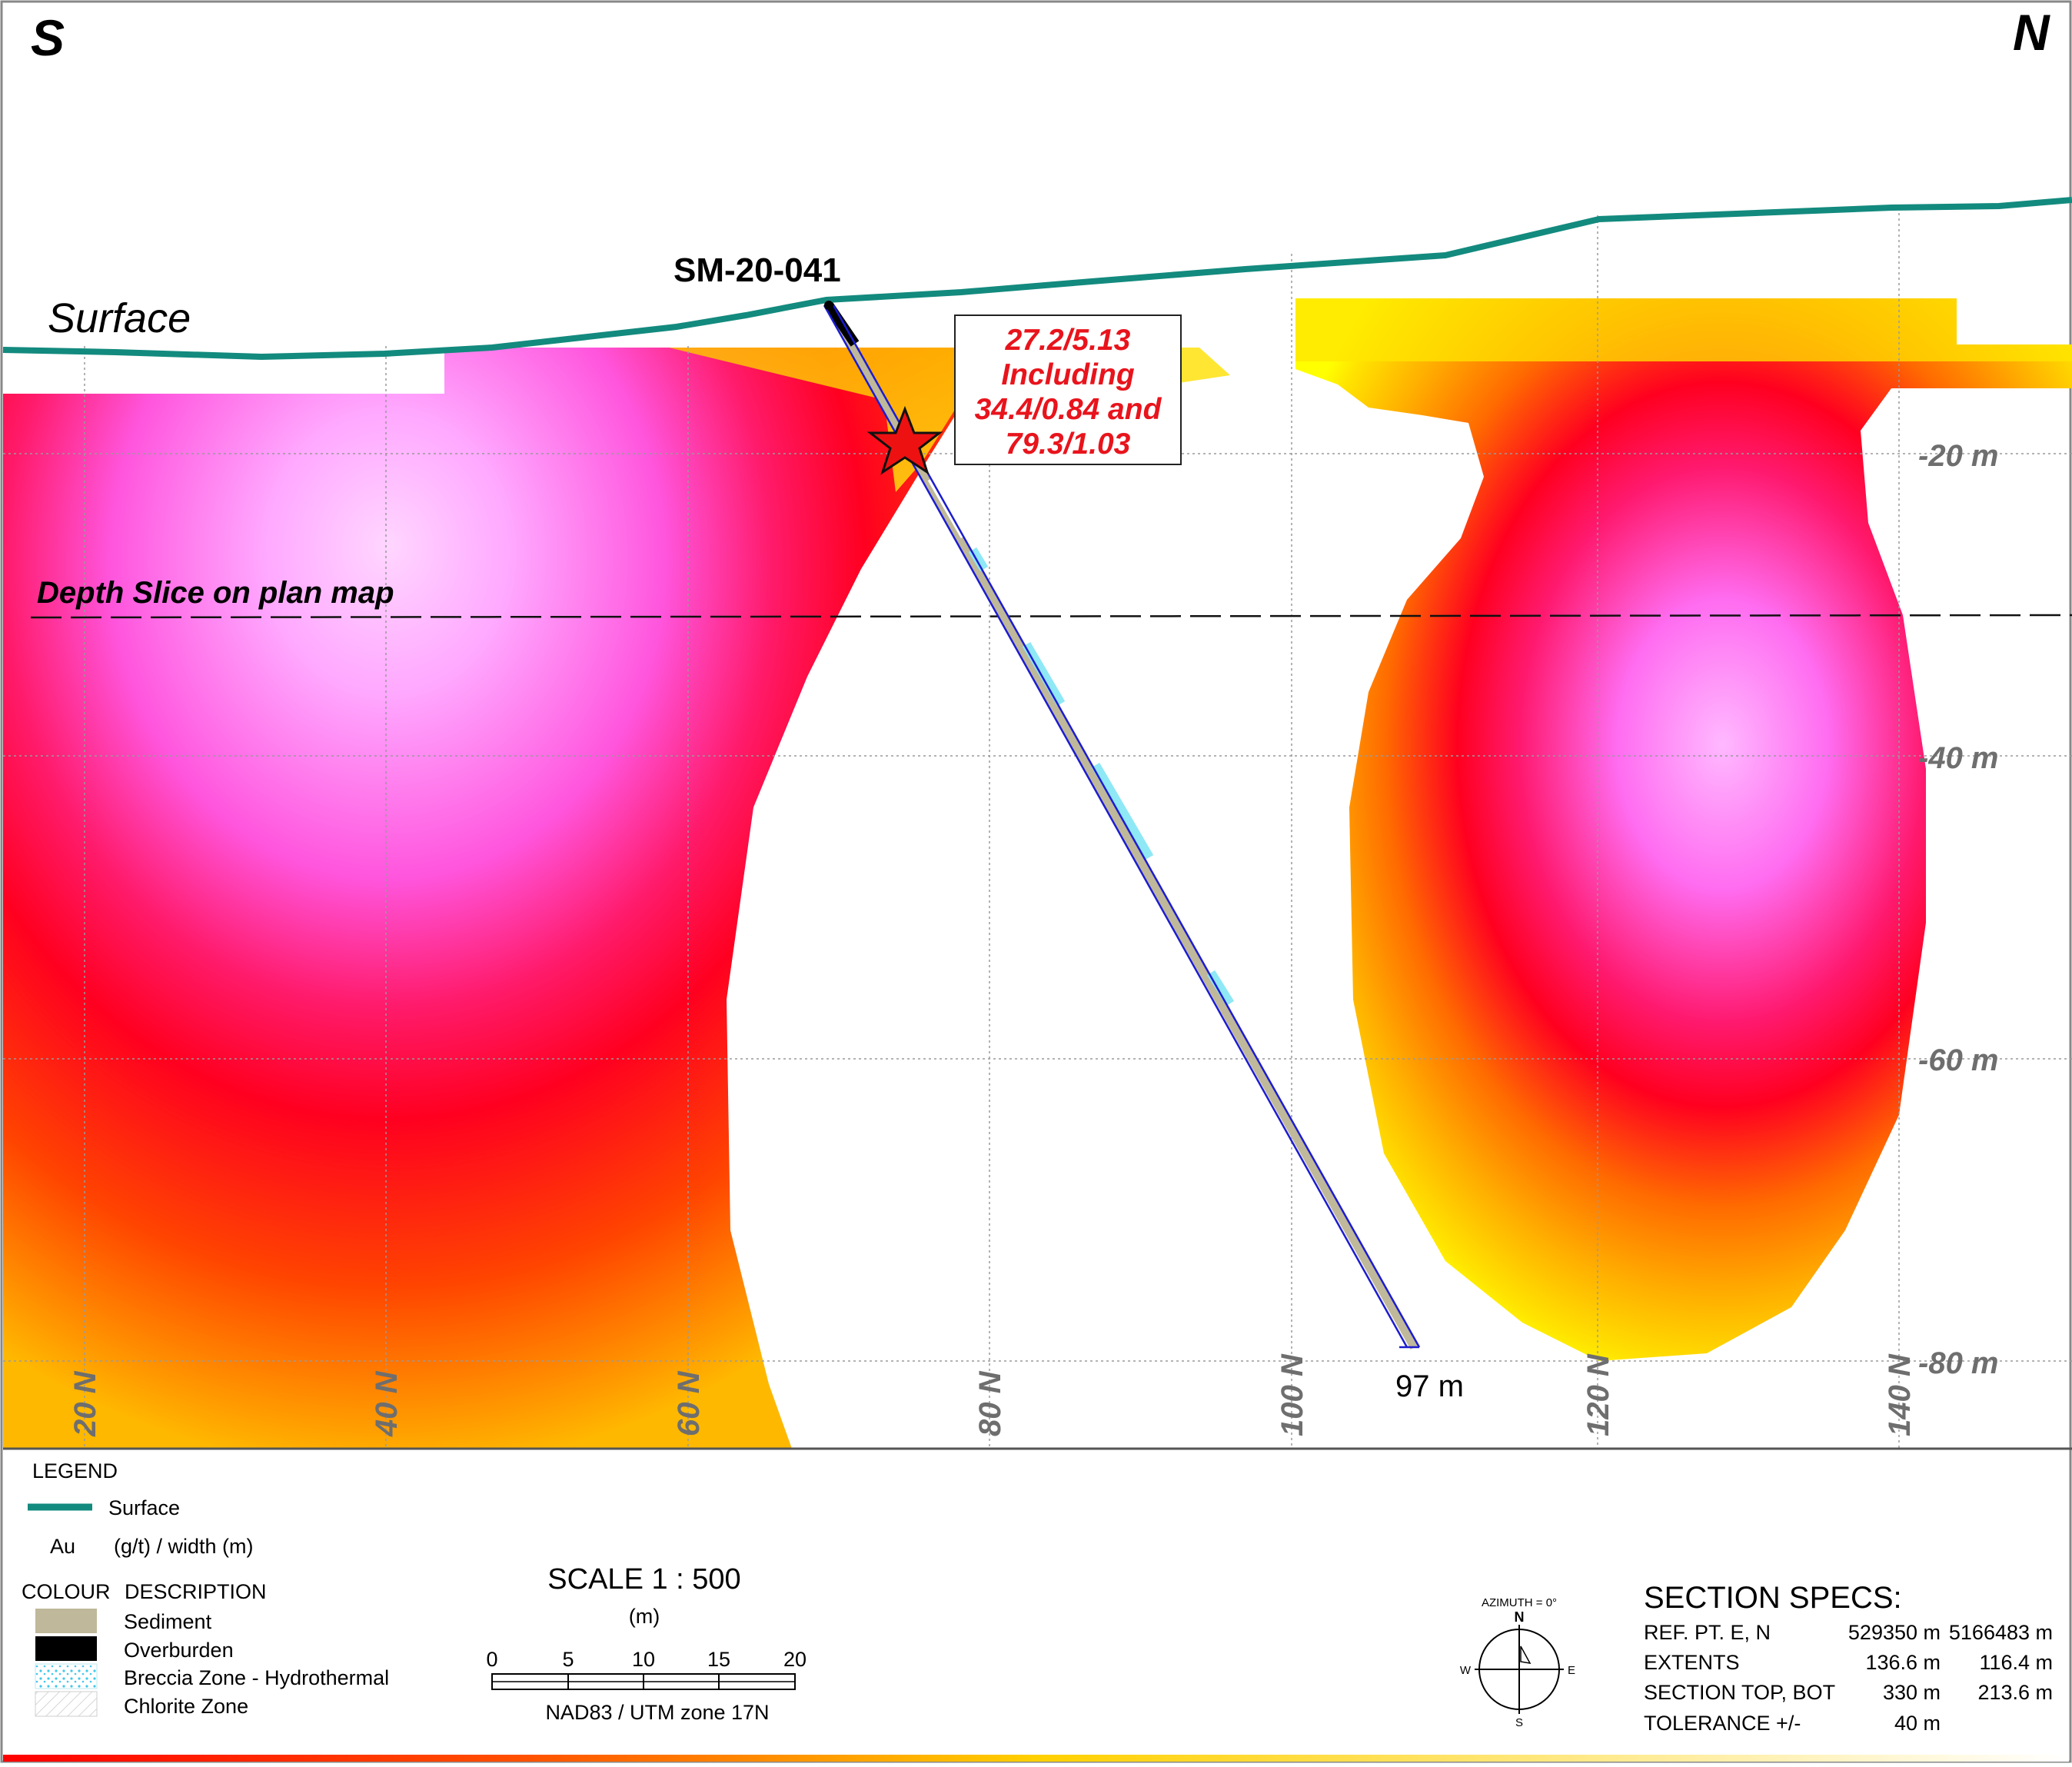  I want to click on legend-swatch-breccia, so click(66, 1676).